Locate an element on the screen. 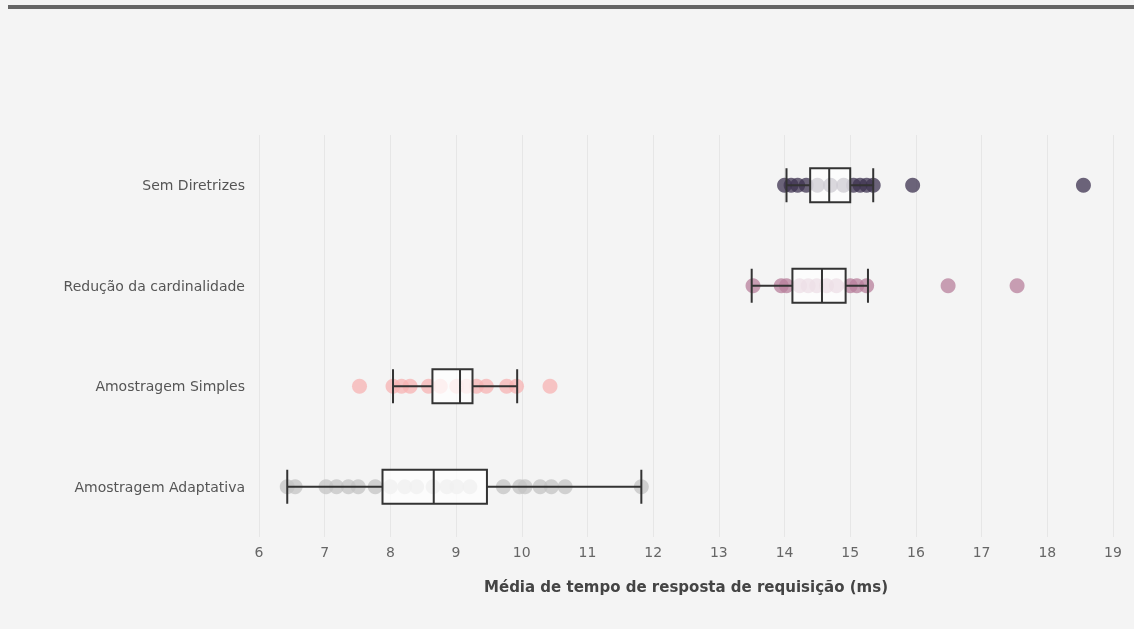 This screenshot has height=629, width=1134. y-tick-label: Amostragem Adaptativa is located at coordinates (159, 486).